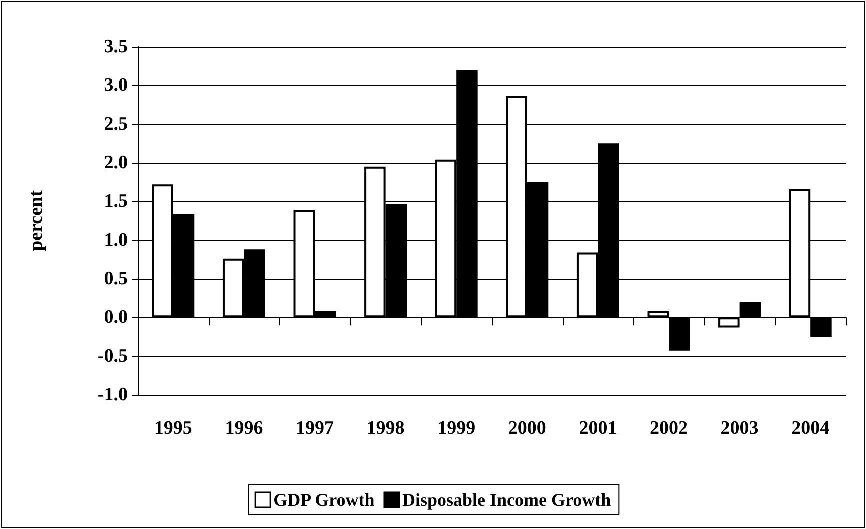  What do you see at coordinates (173, 428) in the screenshot?
I see `x-tick-label: 1995` at bounding box center [173, 428].